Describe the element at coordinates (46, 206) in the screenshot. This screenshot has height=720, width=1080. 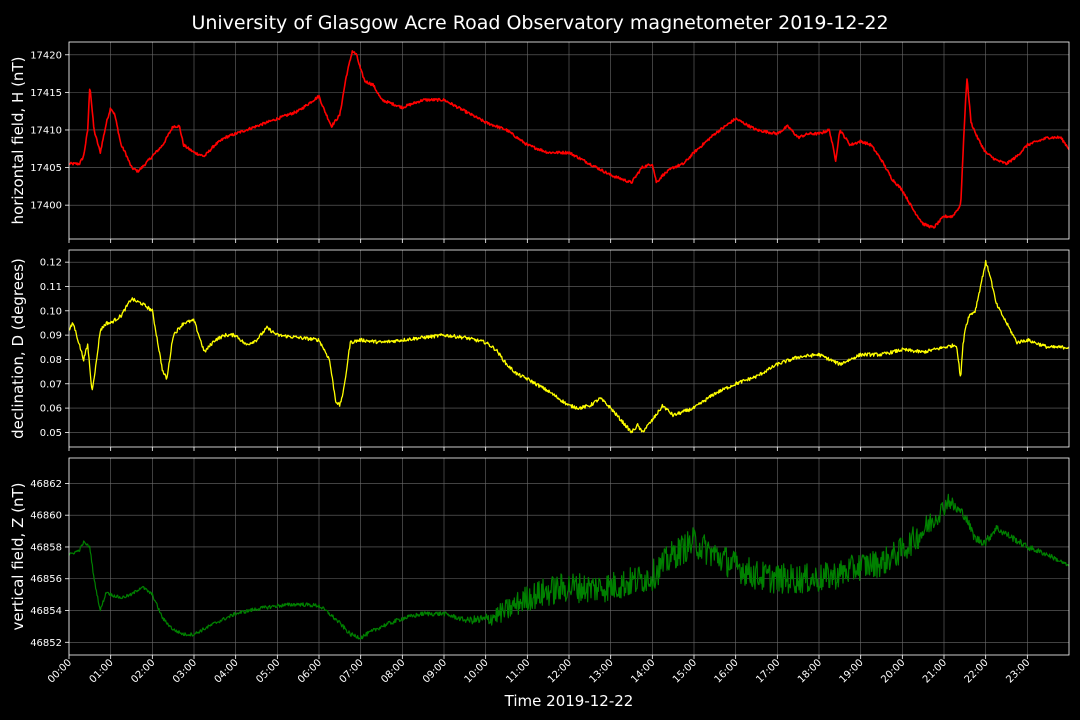
I see `y-tick-label: 17400` at that location.